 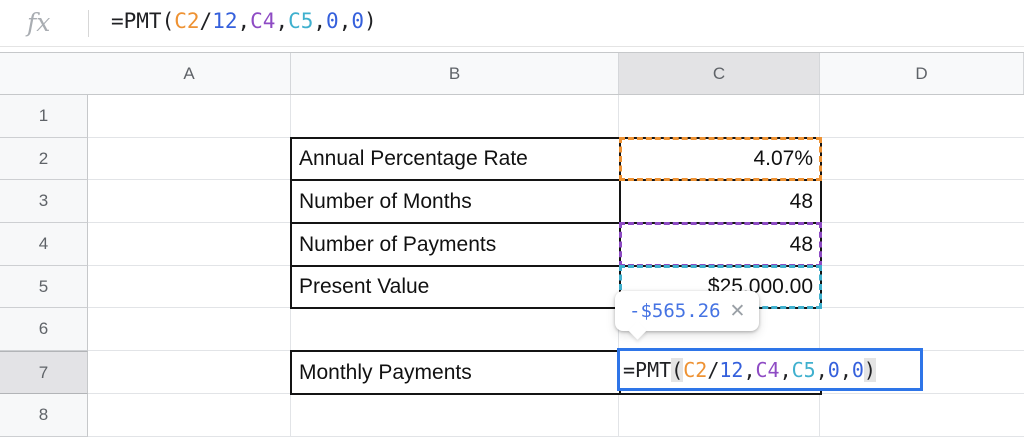 I want to click on row-header-2: 2, so click(x=44, y=159).